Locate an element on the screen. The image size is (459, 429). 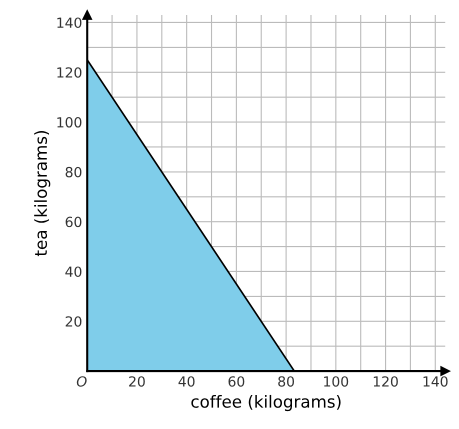
x-tick-label: 140 is located at coordinates (436, 381).